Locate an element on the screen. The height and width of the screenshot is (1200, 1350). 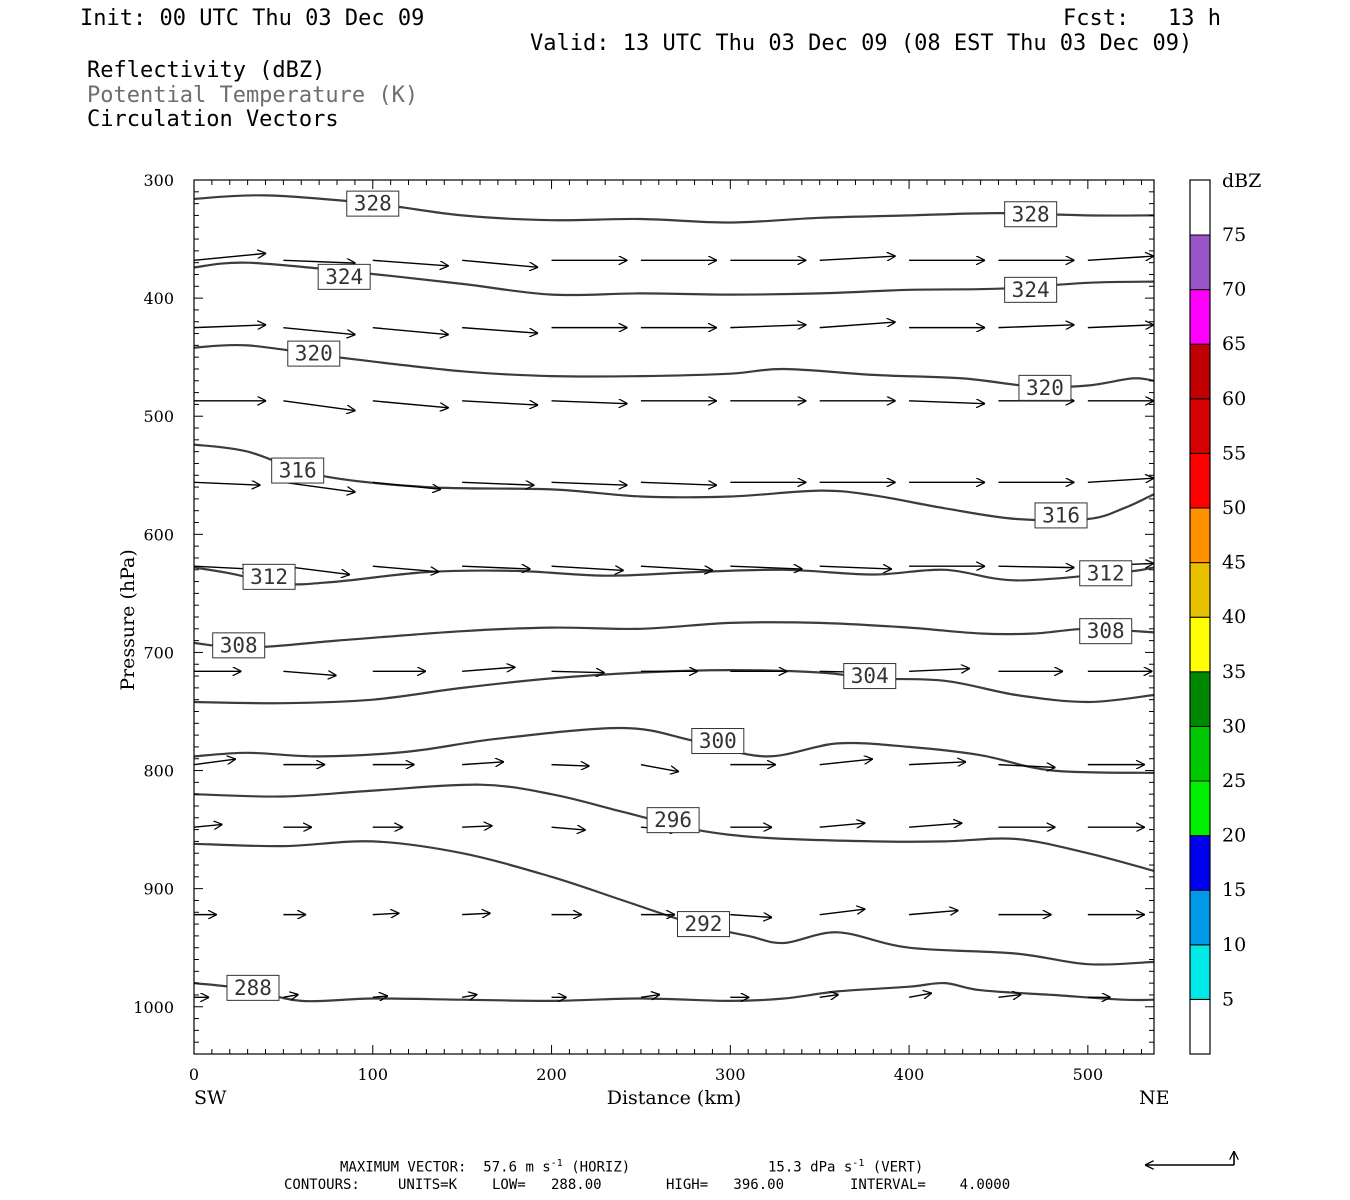
contour-label-text: 308 is located at coordinates (1106, 631).